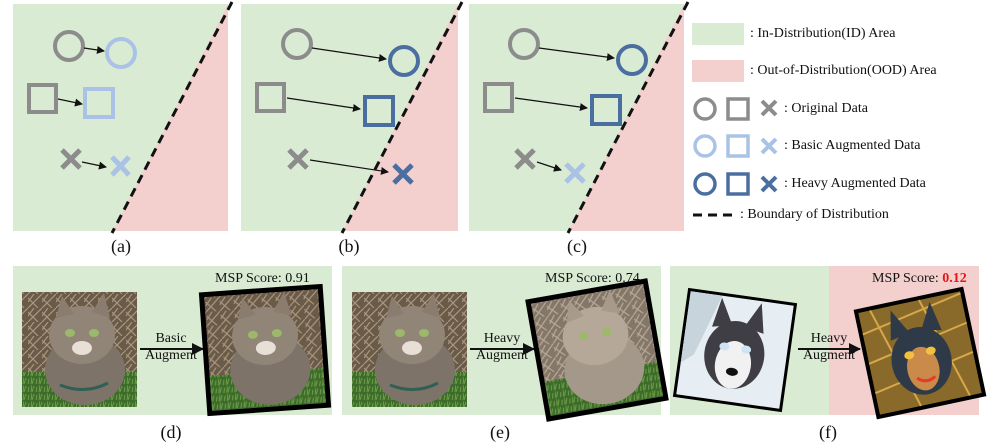  Describe the element at coordinates (769, 146) in the screenshot. I see `legend-basic-cross-icon` at that location.